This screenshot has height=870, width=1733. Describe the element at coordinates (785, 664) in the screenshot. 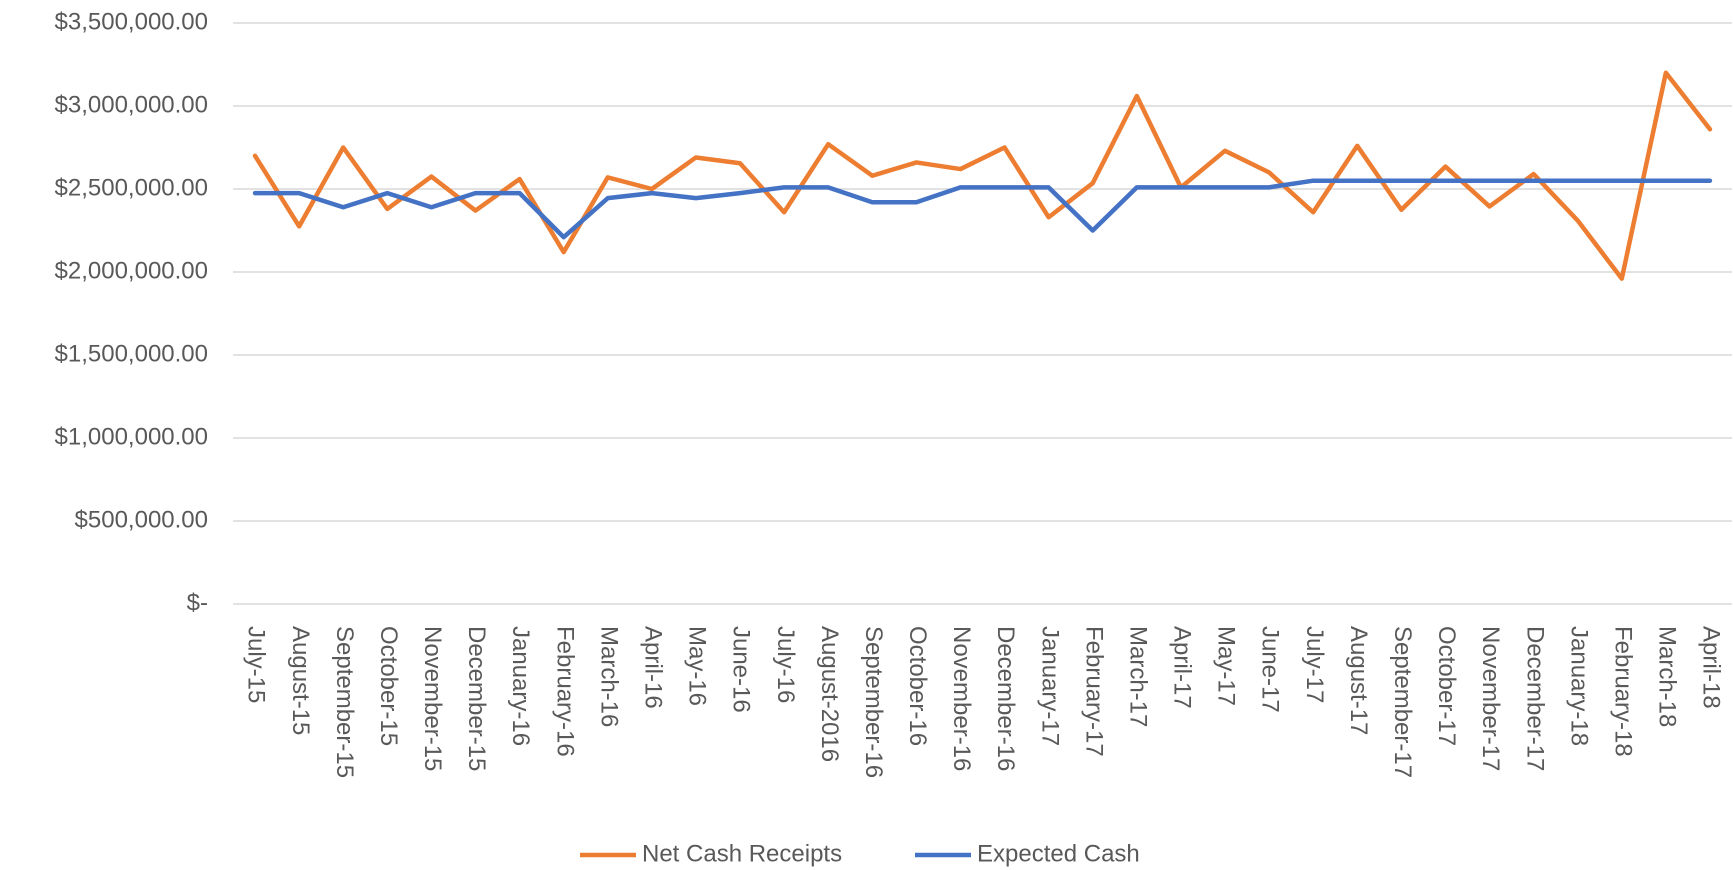

I see `x-tick-label: July-16` at that location.